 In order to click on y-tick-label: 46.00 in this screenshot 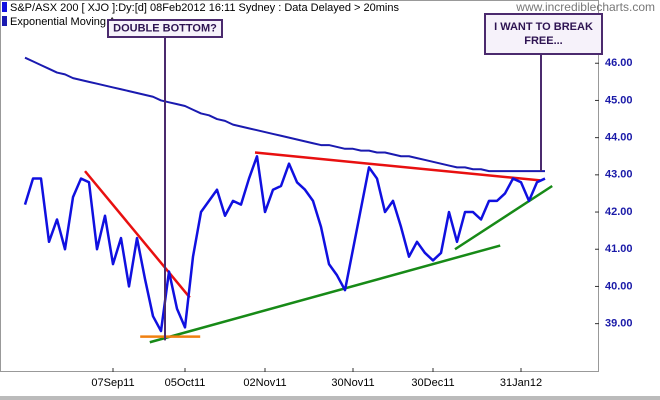, I will do `click(619, 63)`.